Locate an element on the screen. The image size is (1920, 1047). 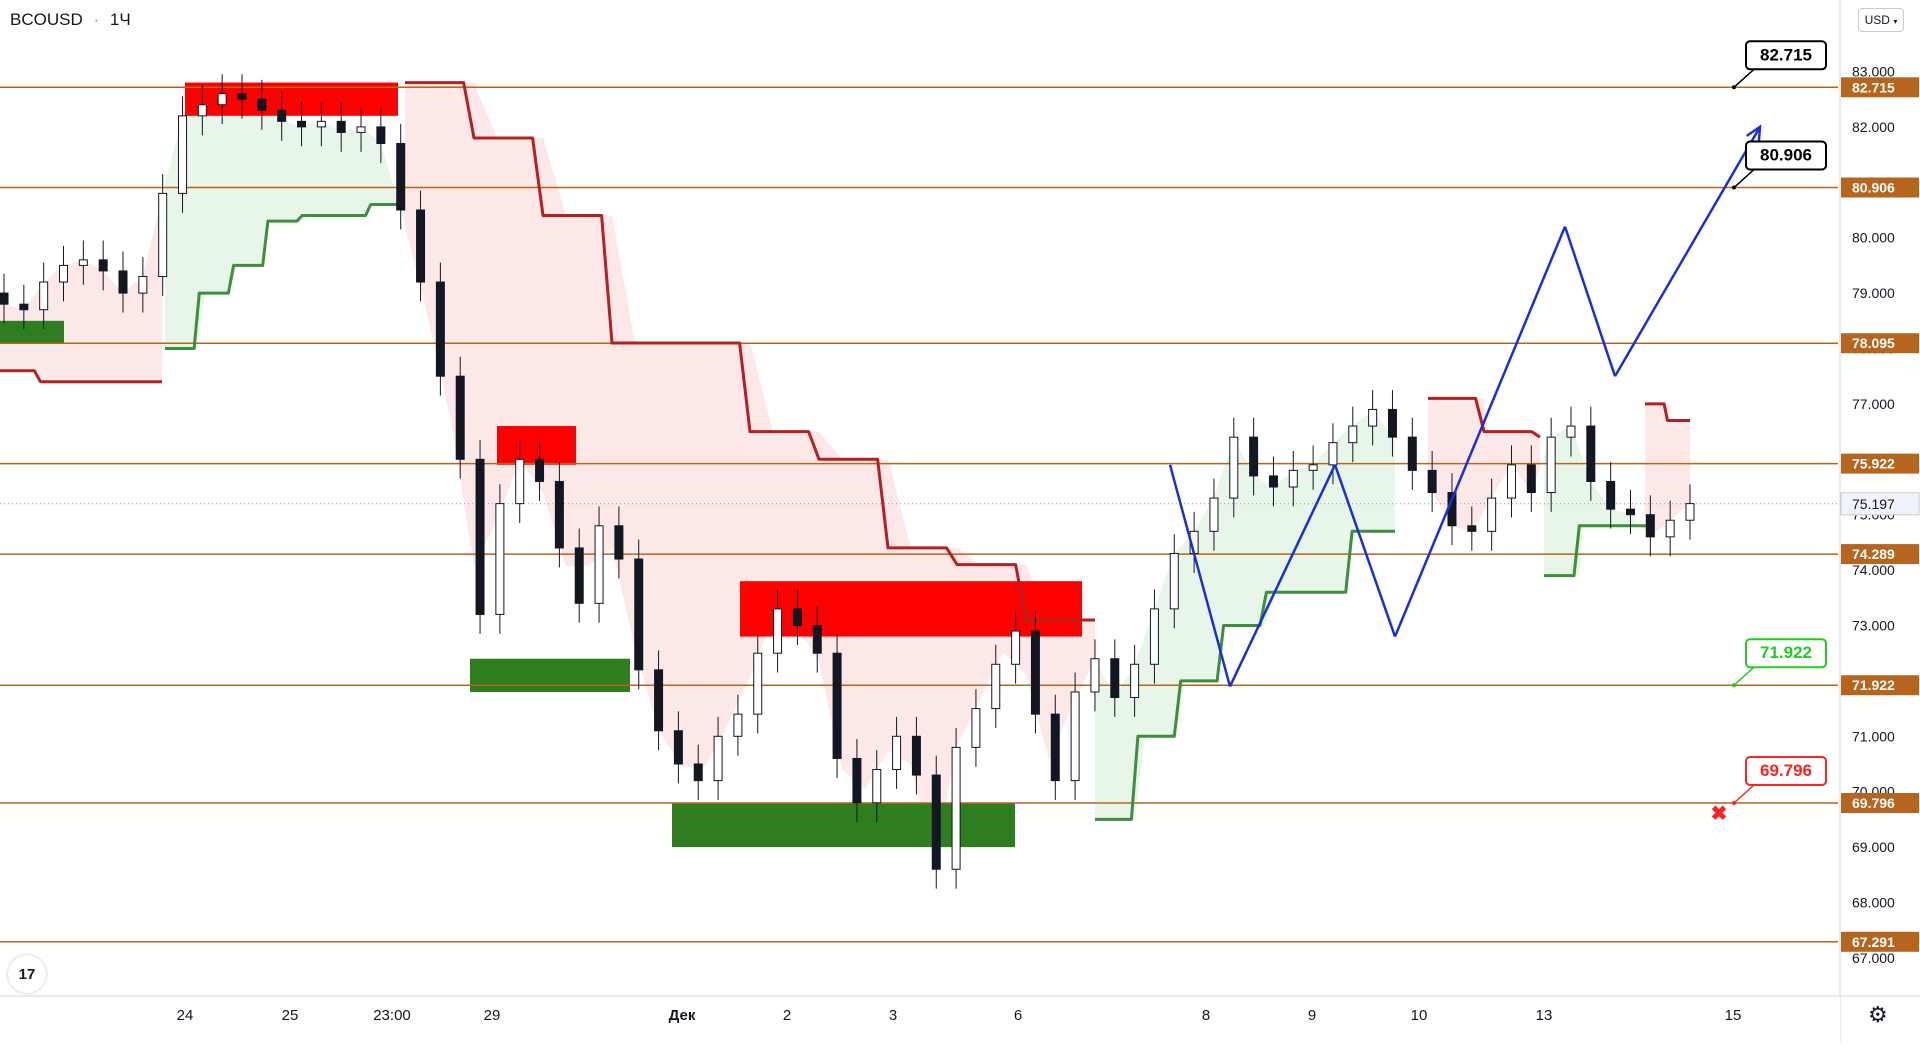
x-tick-label: 24 is located at coordinates (185, 1015).